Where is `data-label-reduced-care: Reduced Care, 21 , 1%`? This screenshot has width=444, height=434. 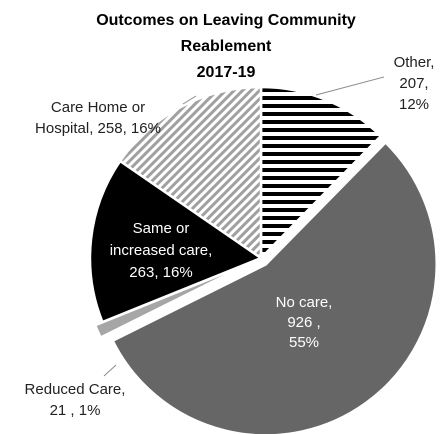
data-label-reduced-care: Reduced Care, 21 , 1% is located at coordinates (75, 400).